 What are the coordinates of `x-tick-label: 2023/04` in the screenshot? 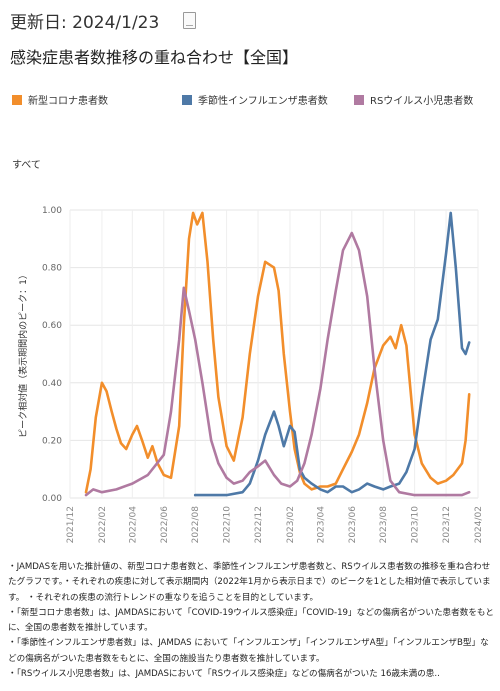 It's located at (321, 525).